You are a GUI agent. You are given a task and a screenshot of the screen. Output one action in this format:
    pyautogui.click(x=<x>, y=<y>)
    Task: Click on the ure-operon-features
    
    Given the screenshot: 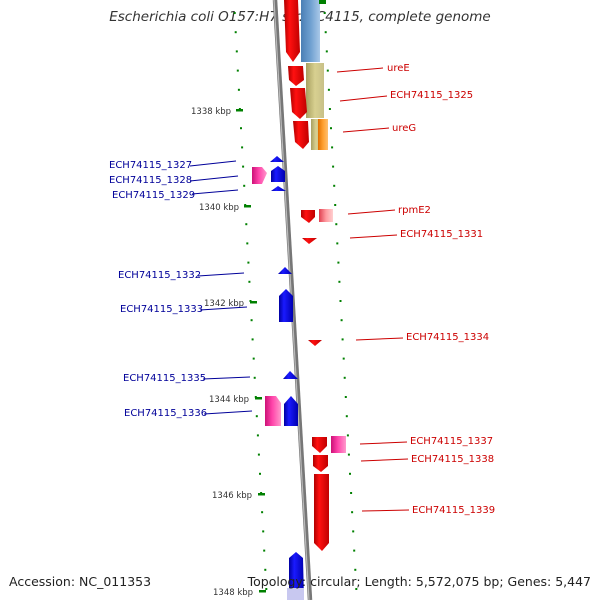 What is the action you would take?
    pyautogui.click(x=306, y=75)
    